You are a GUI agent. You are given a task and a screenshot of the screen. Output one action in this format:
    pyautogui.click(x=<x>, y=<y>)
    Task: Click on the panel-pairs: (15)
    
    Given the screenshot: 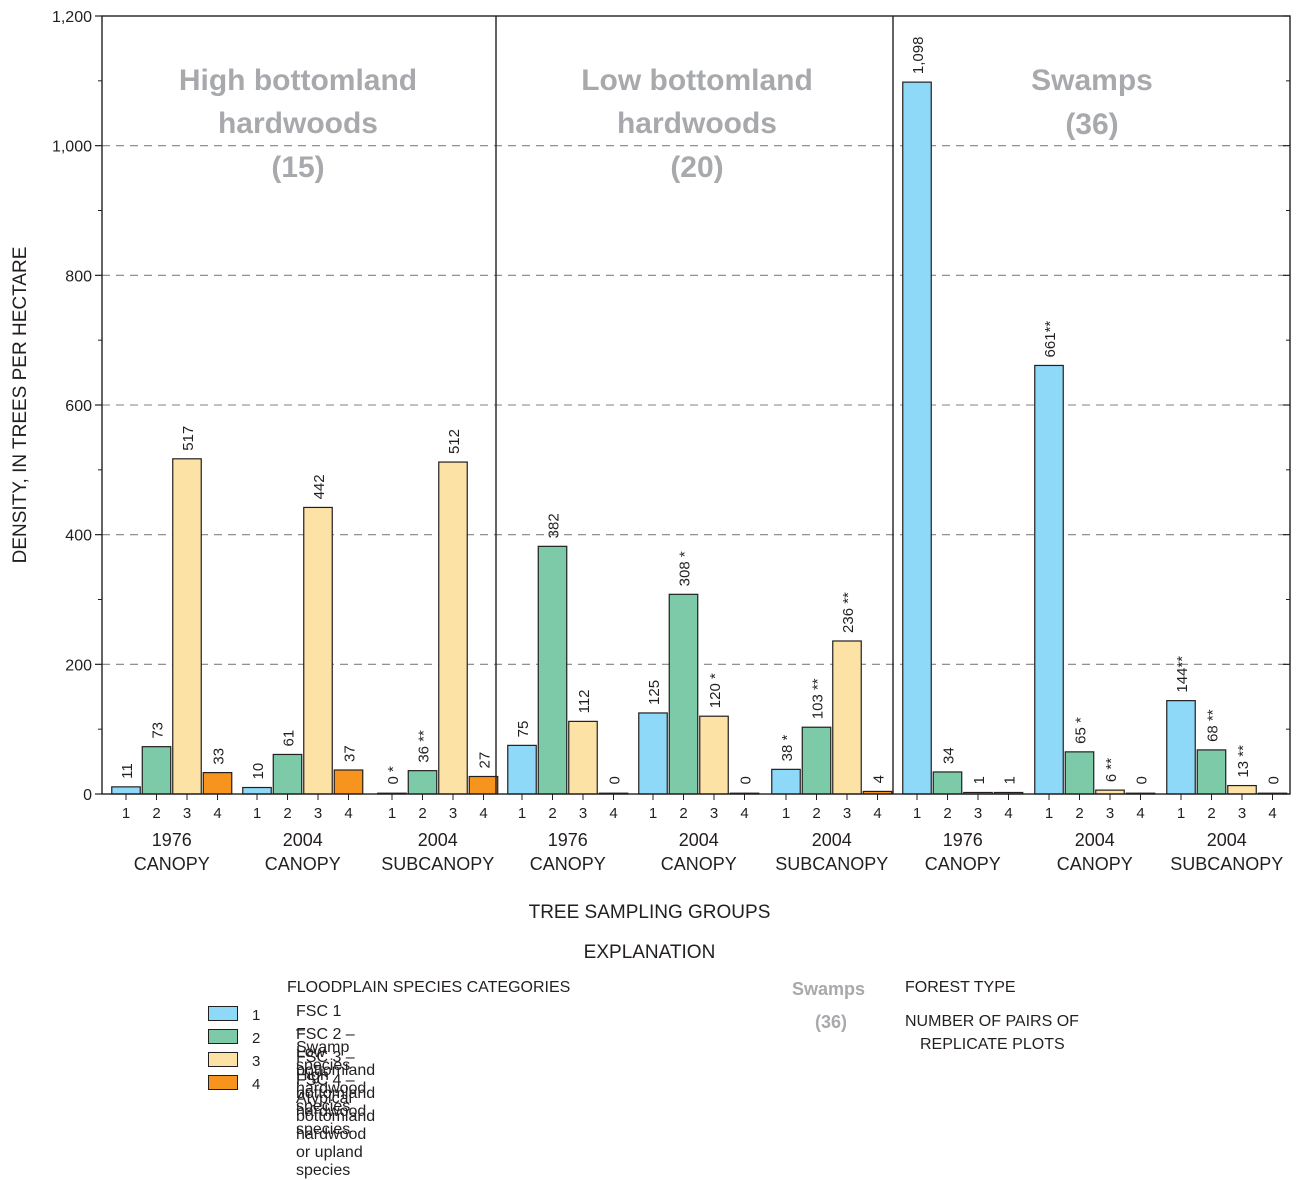 What is the action you would take?
    pyautogui.click(x=297, y=167)
    